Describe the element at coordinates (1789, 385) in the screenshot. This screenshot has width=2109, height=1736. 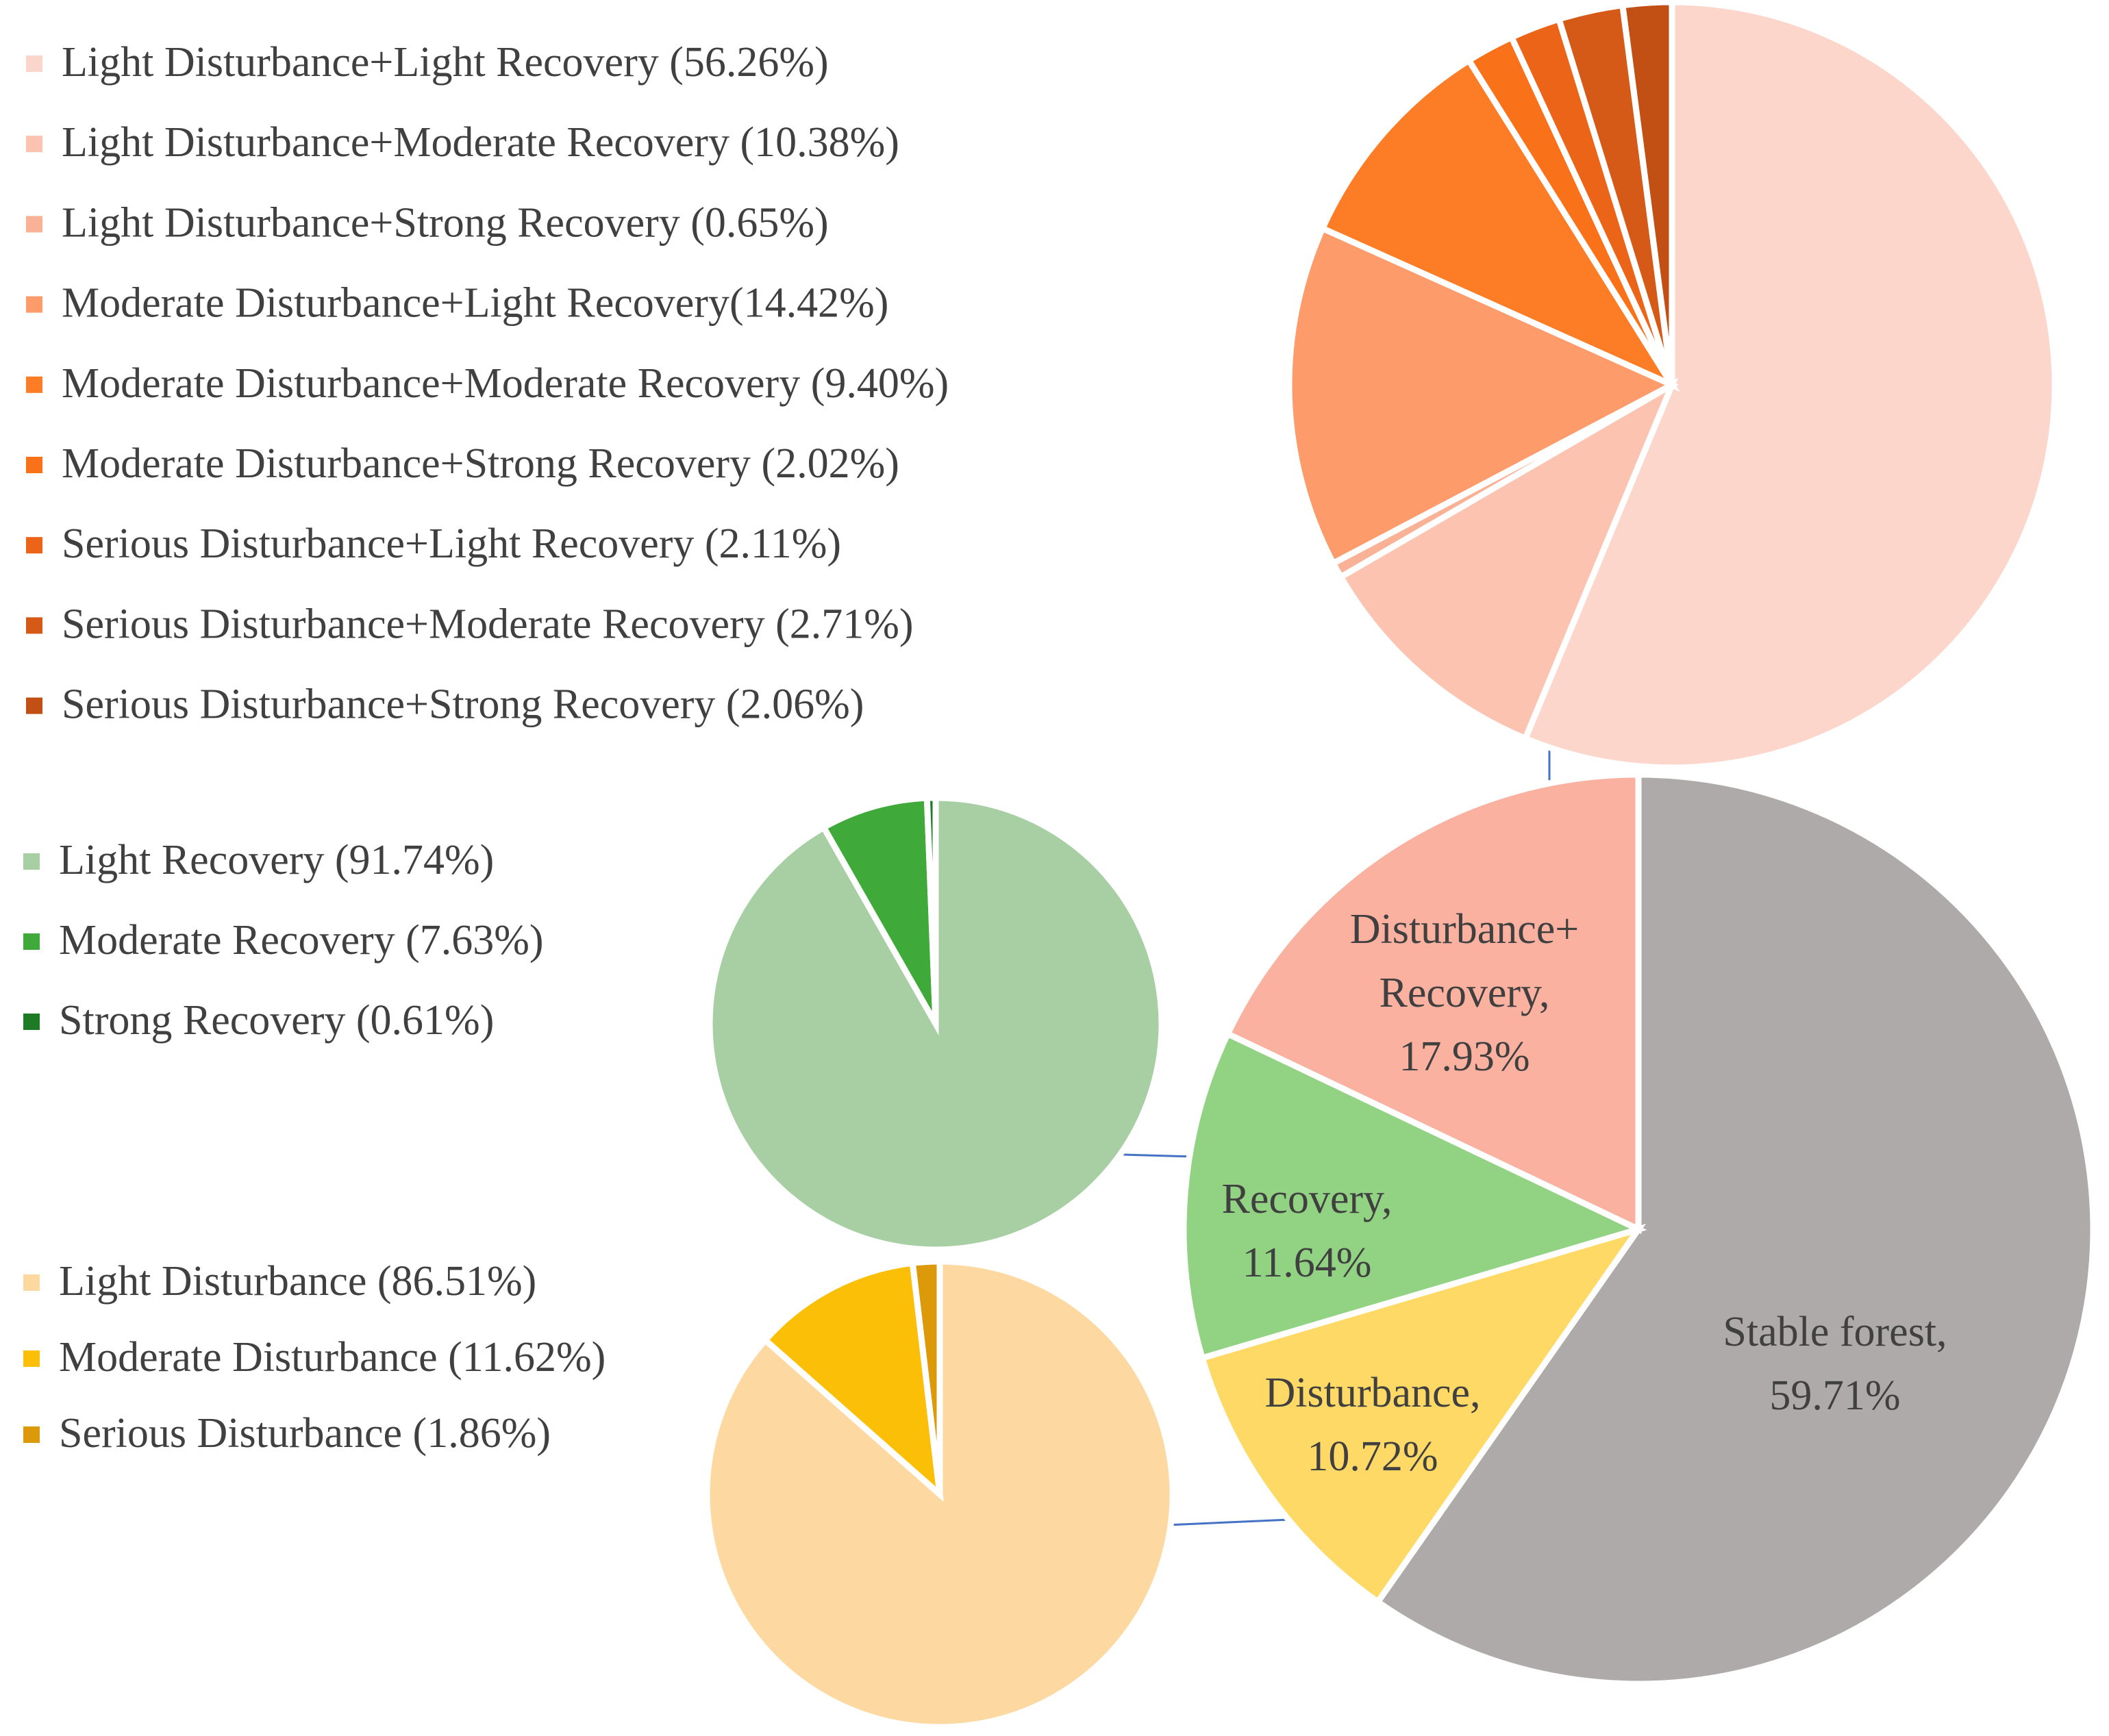
I see `combined-breakdown-slice-light-disturbance-light-recovery` at that location.